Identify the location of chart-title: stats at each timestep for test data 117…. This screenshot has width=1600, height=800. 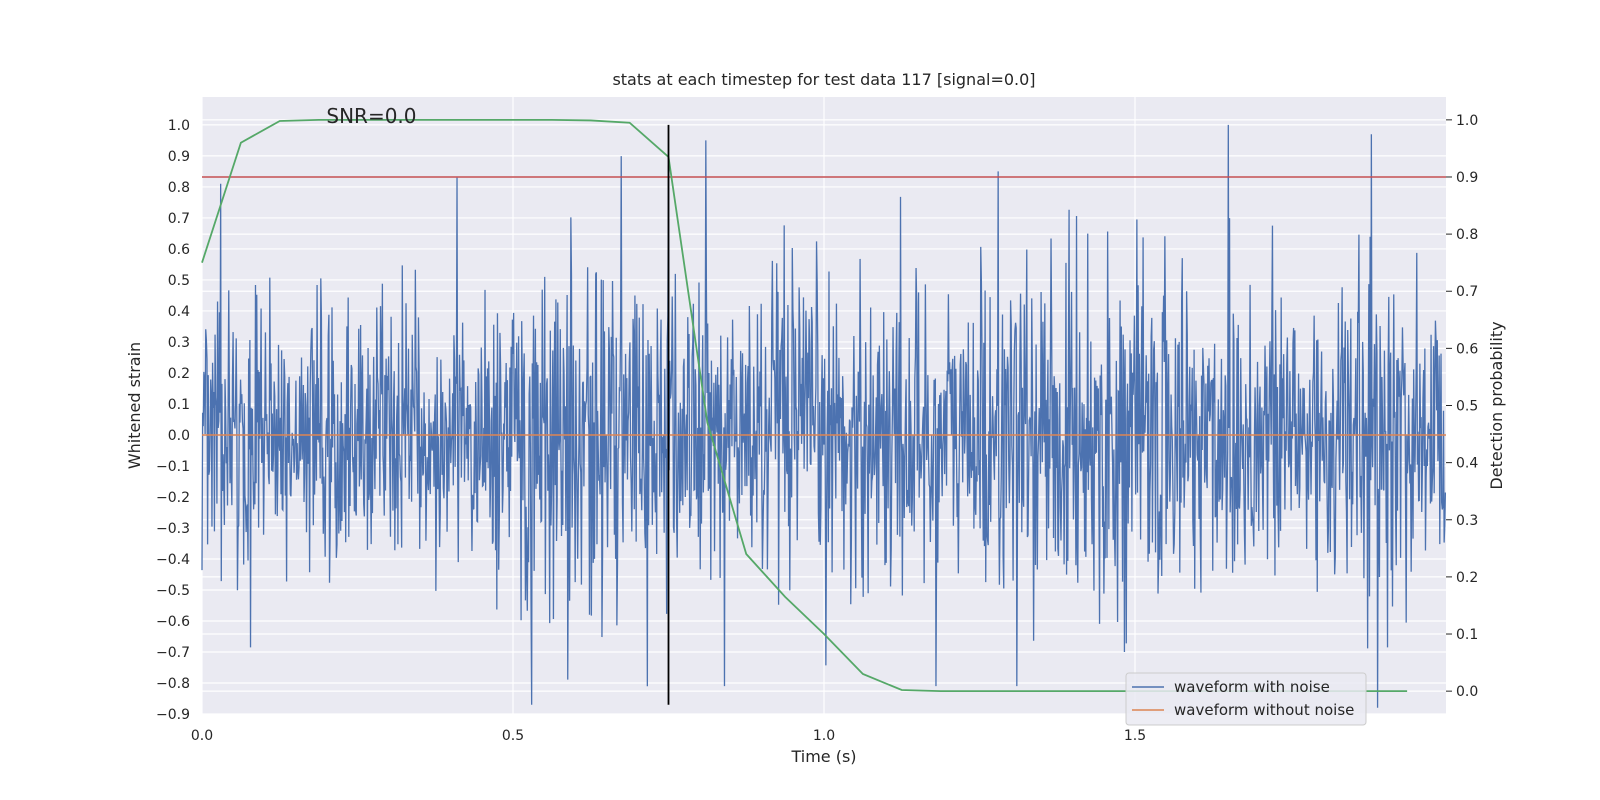
(823, 79).